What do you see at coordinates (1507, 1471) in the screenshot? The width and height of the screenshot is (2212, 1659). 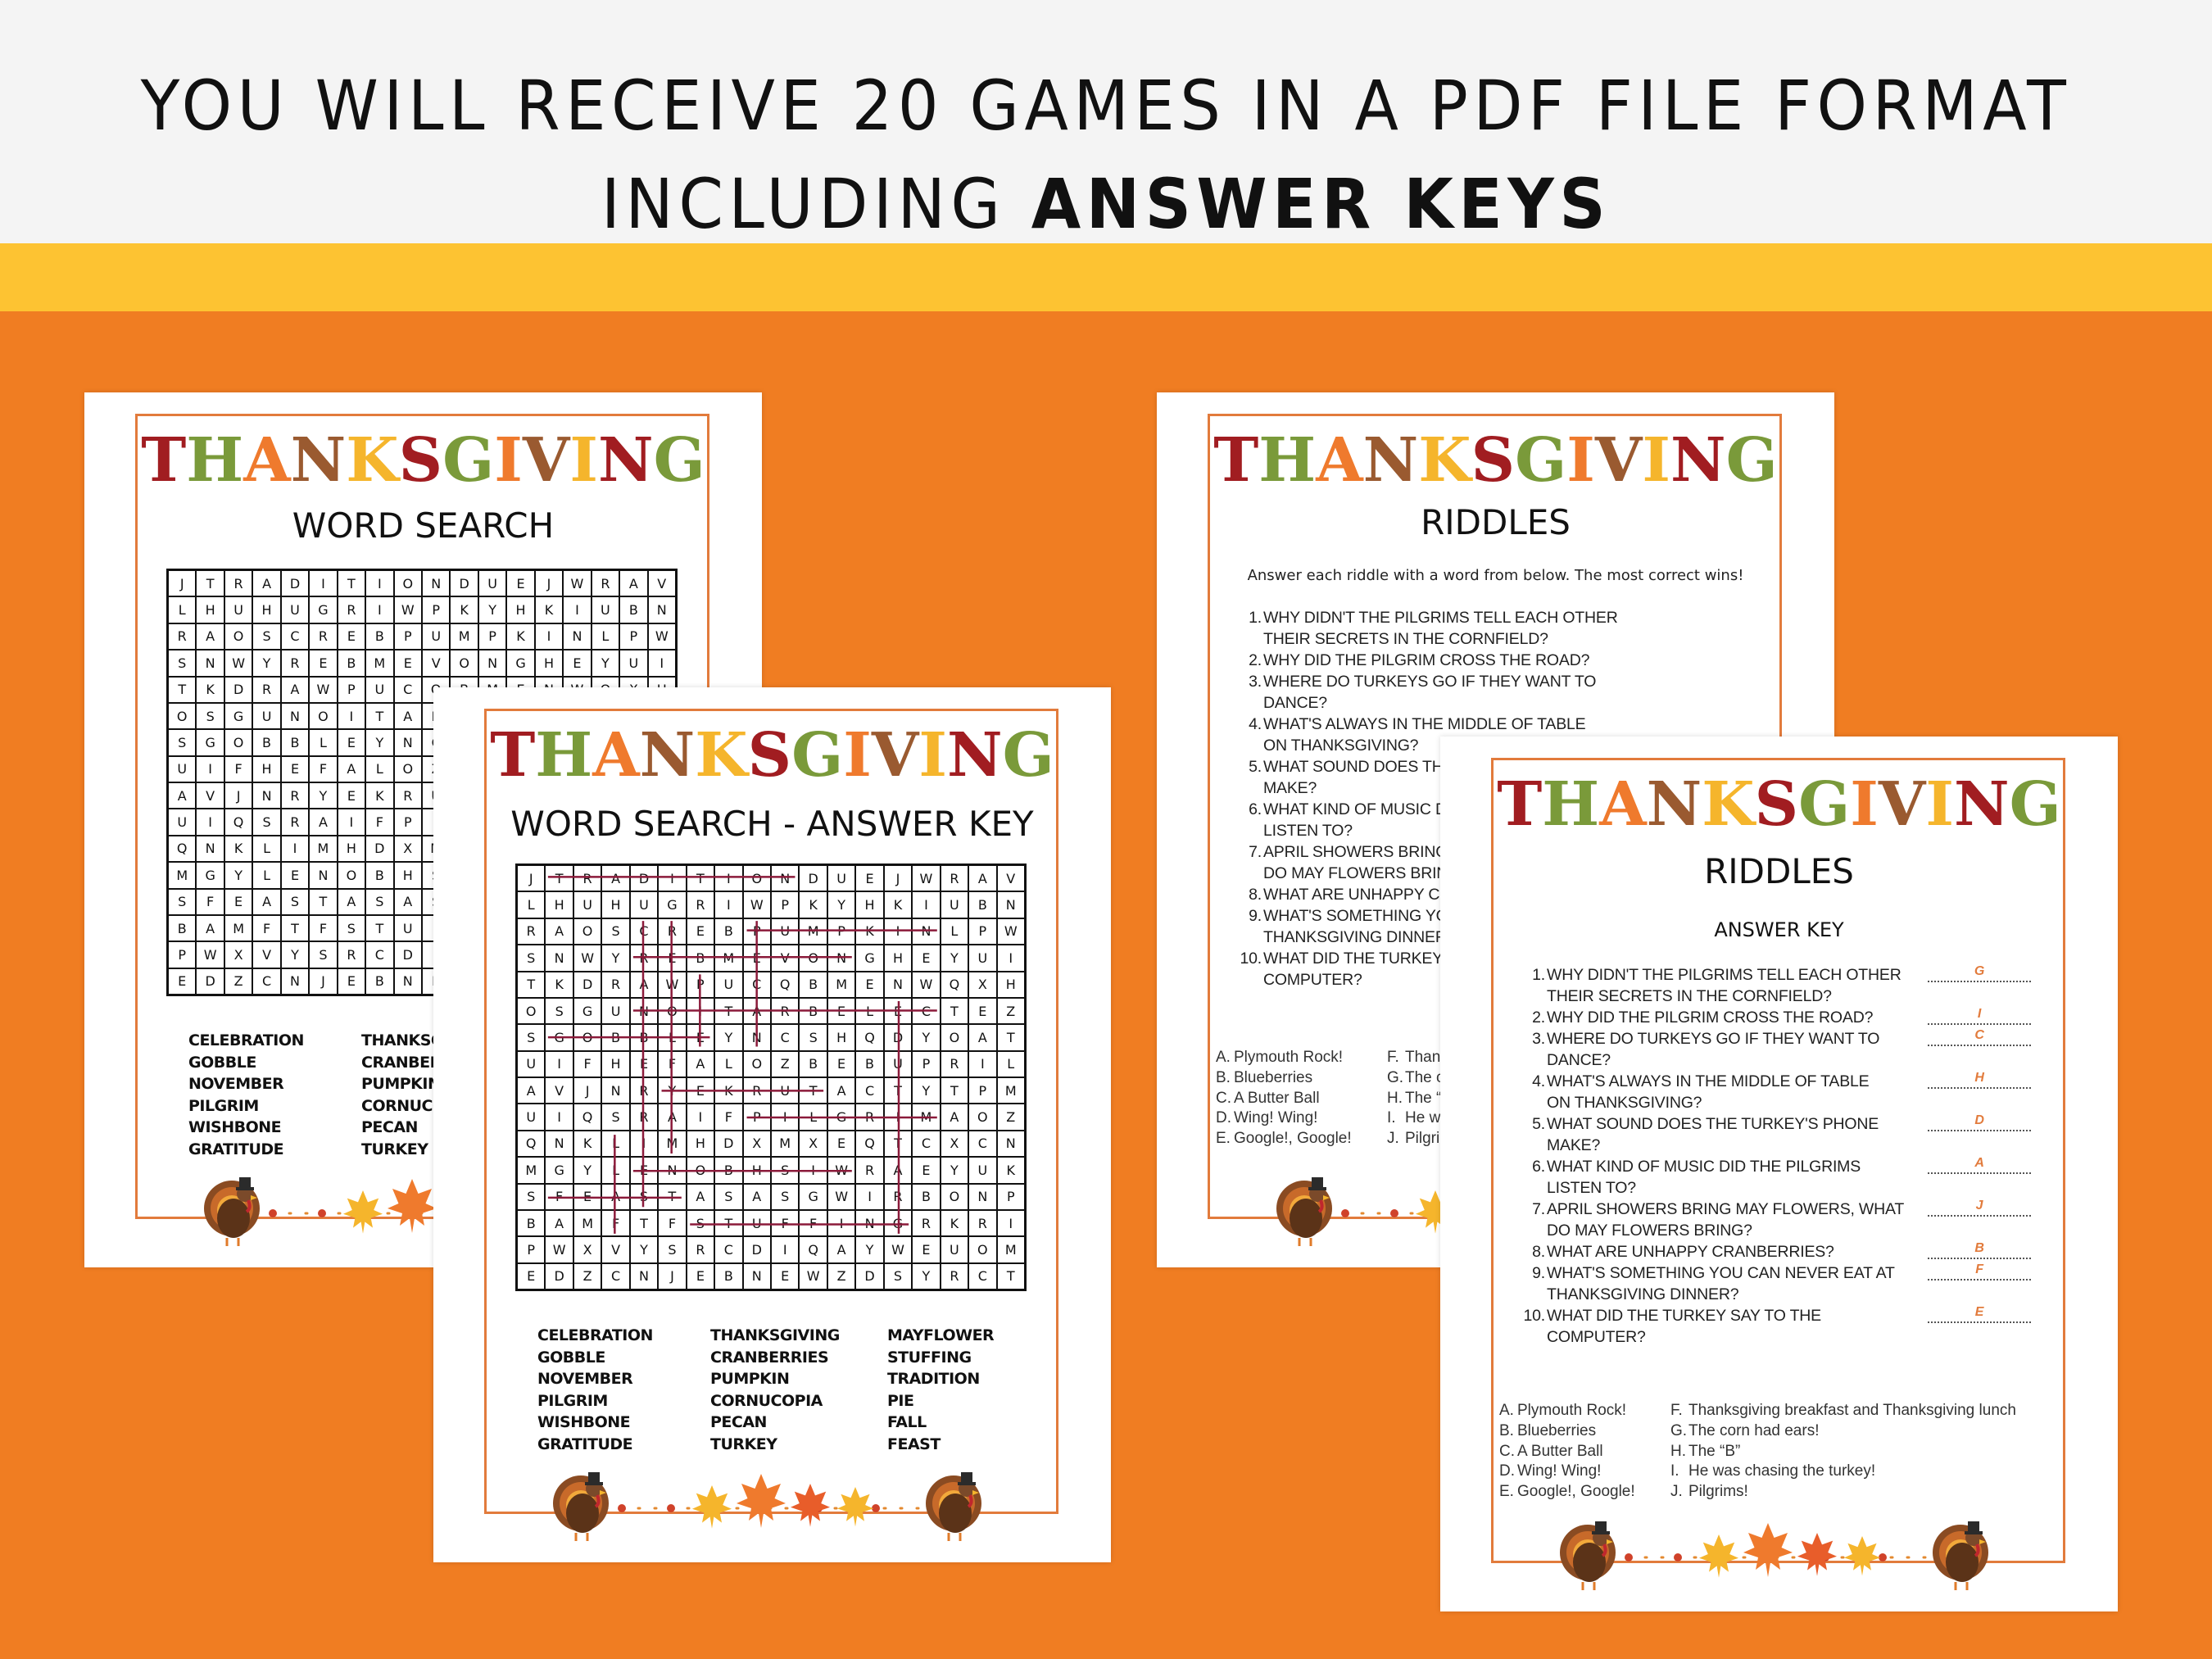 I see `option-letter: D.` at bounding box center [1507, 1471].